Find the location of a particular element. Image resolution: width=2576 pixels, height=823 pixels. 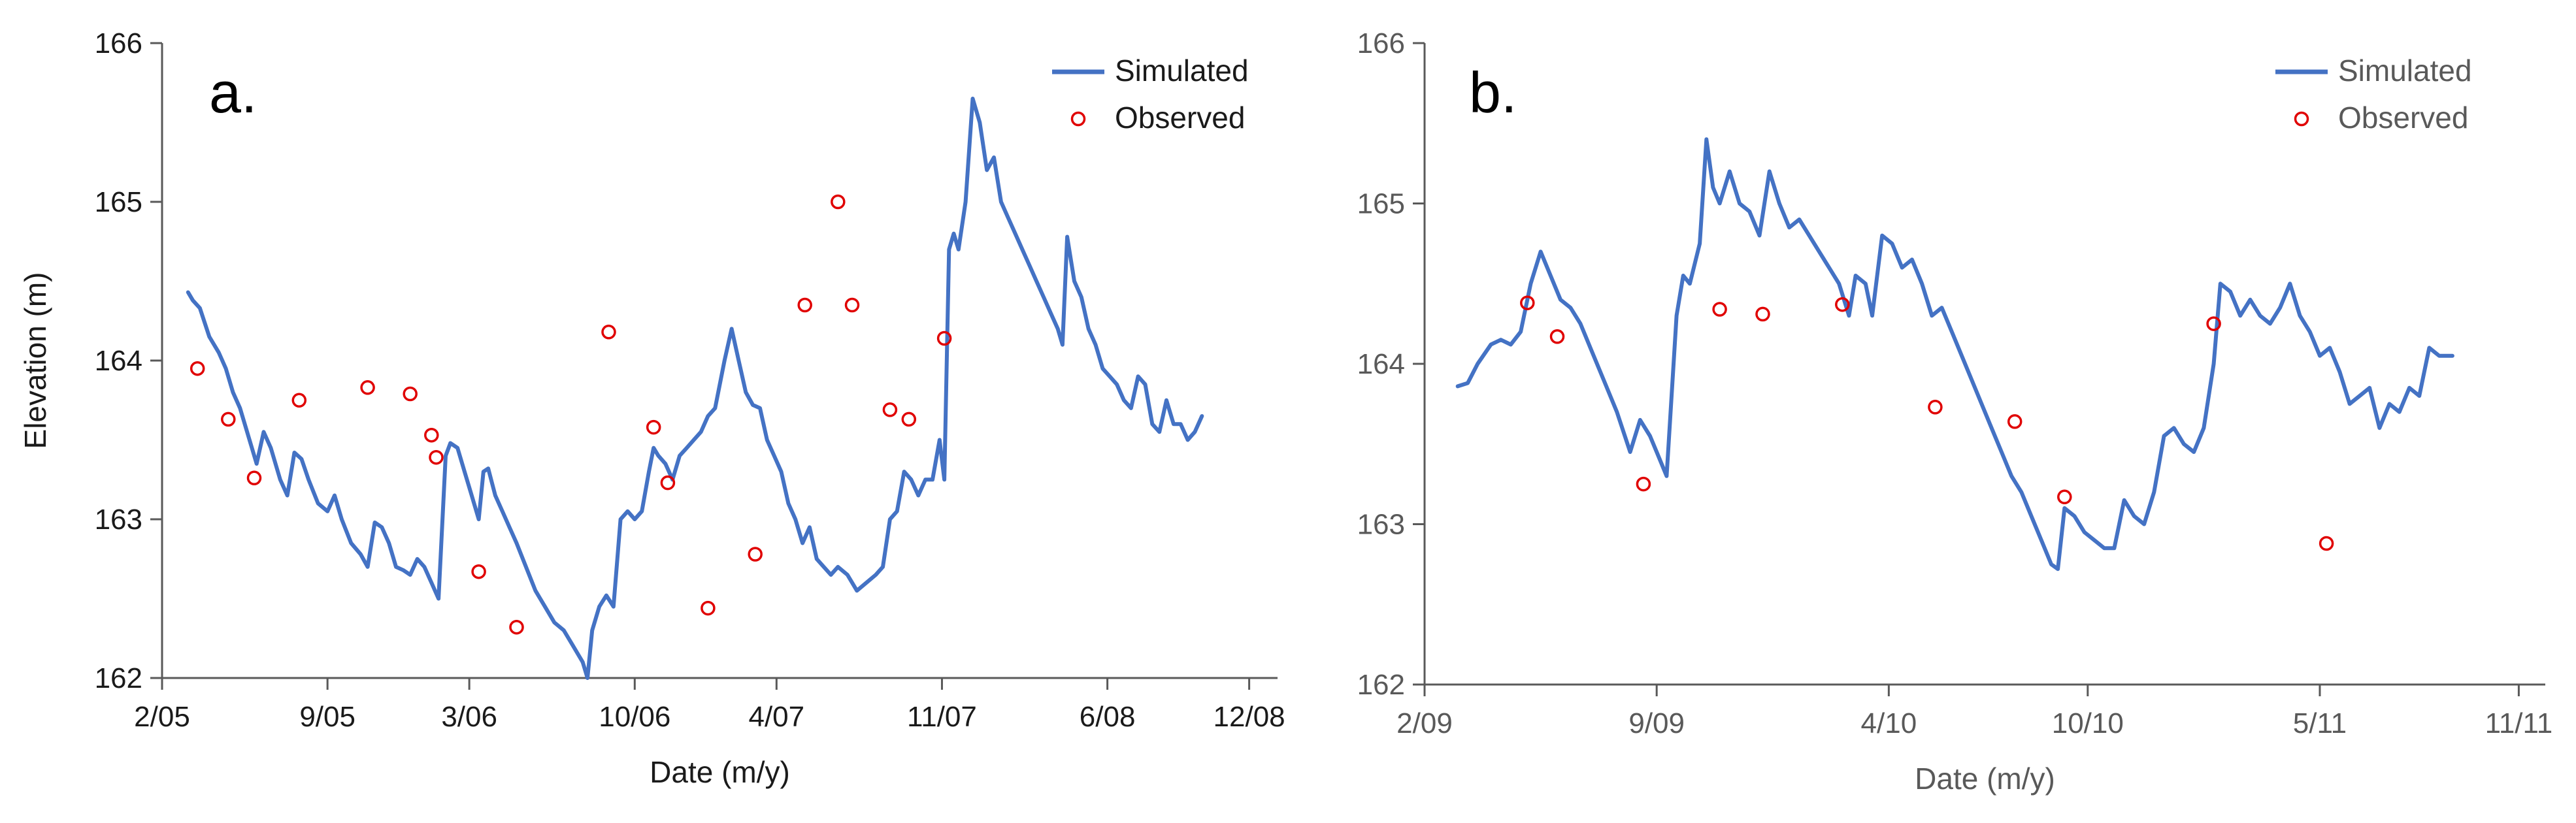

x-tick-label: 2/09 is located at coordinates (1424, 723).